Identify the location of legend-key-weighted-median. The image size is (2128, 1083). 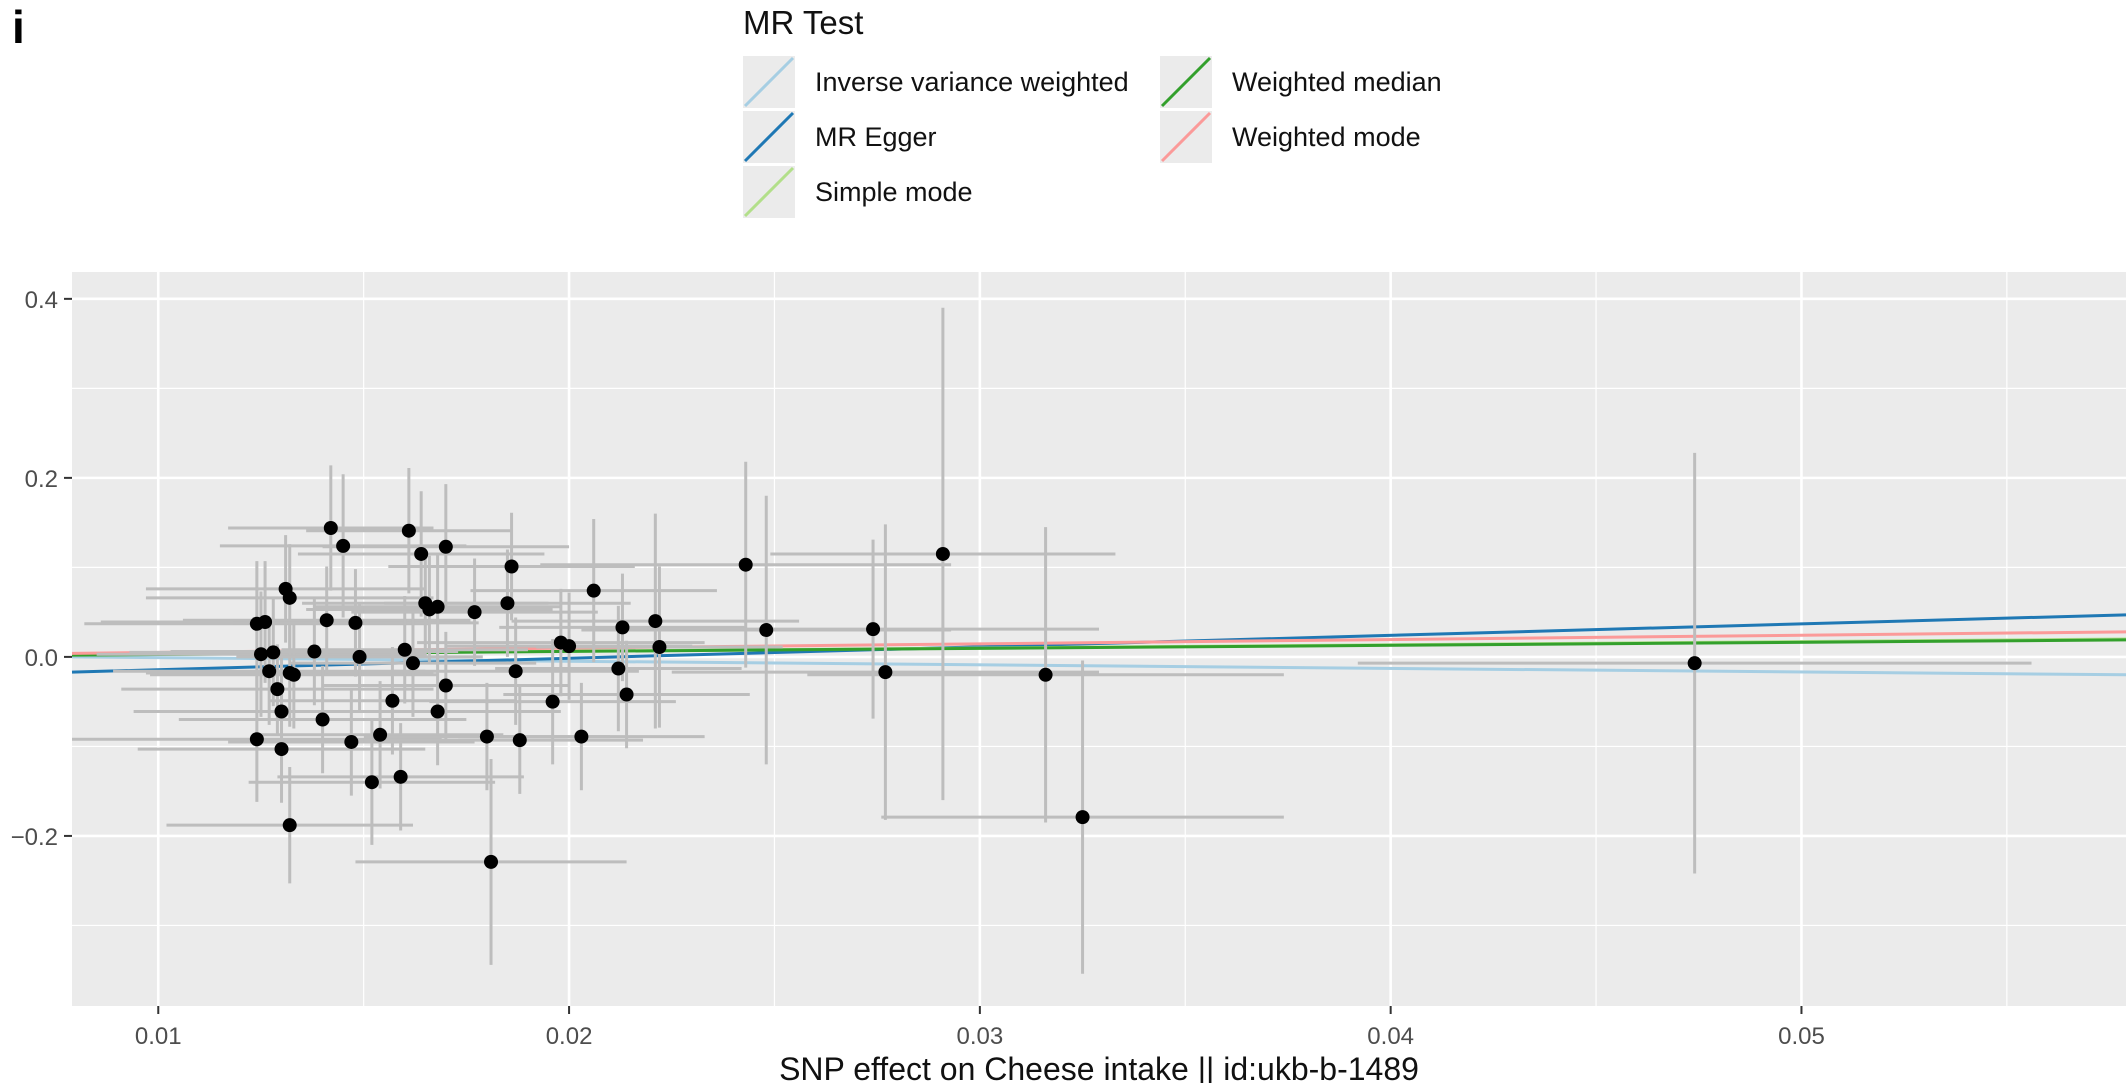
(1186, 82).